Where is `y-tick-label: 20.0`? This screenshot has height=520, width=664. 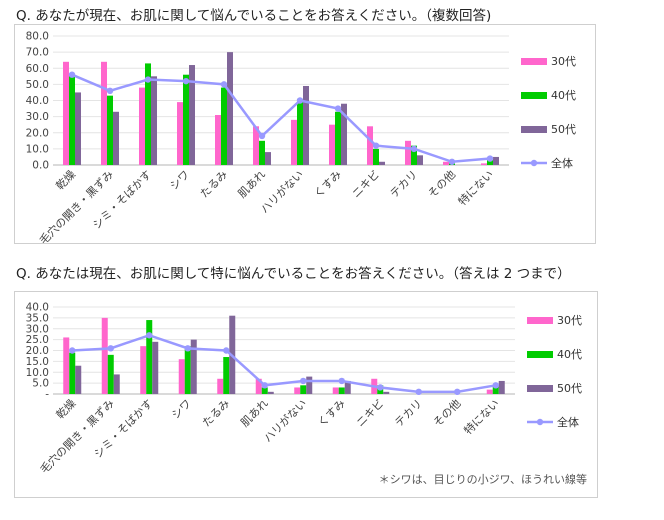 y-tick-label: 20.0 is located at coordinates (37, 133).